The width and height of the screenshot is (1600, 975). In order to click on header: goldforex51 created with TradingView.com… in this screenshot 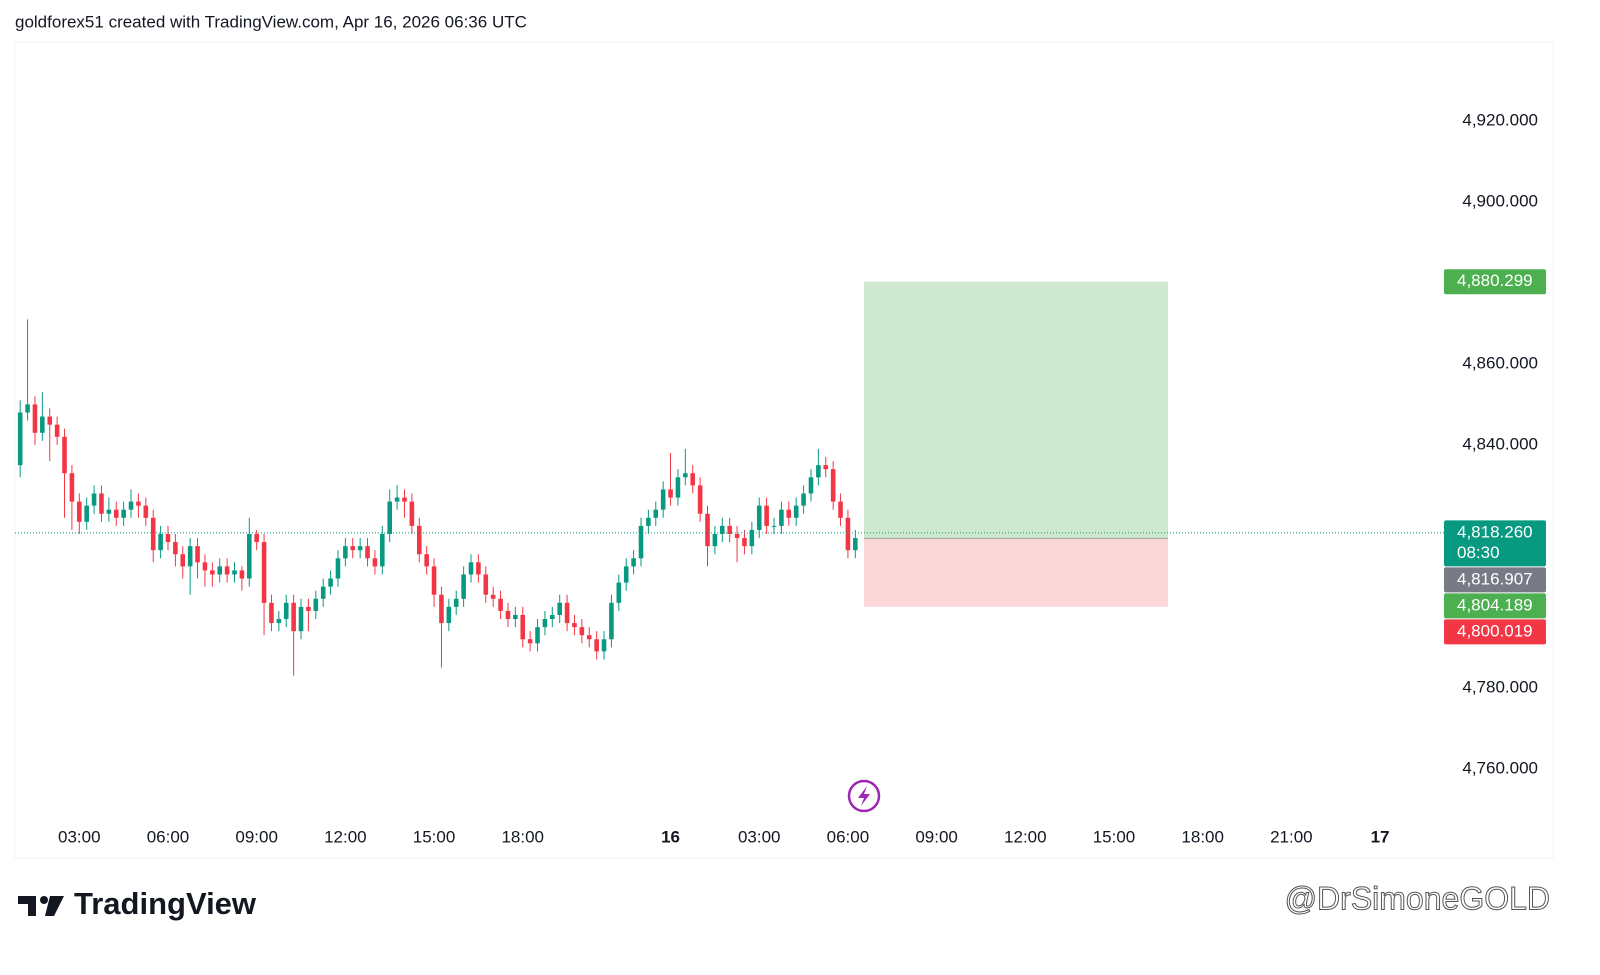, I will do `click(271, 21)`.